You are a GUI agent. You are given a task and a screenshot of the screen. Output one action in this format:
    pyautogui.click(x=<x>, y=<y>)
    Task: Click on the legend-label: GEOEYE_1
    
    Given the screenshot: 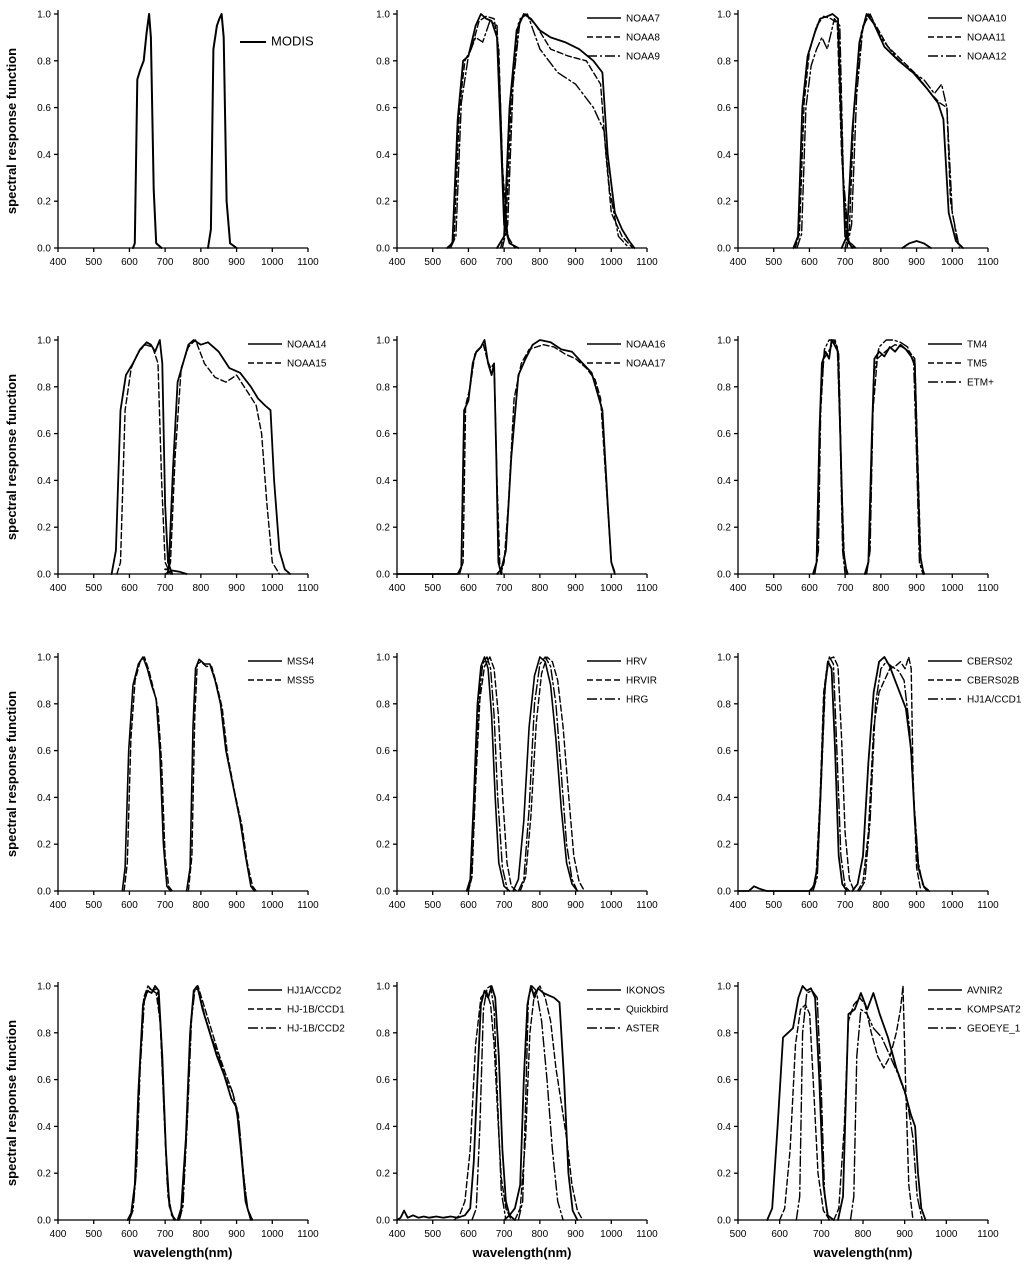 What is the action you would take?
    pyautogui.click(x=994, y=1029)
    